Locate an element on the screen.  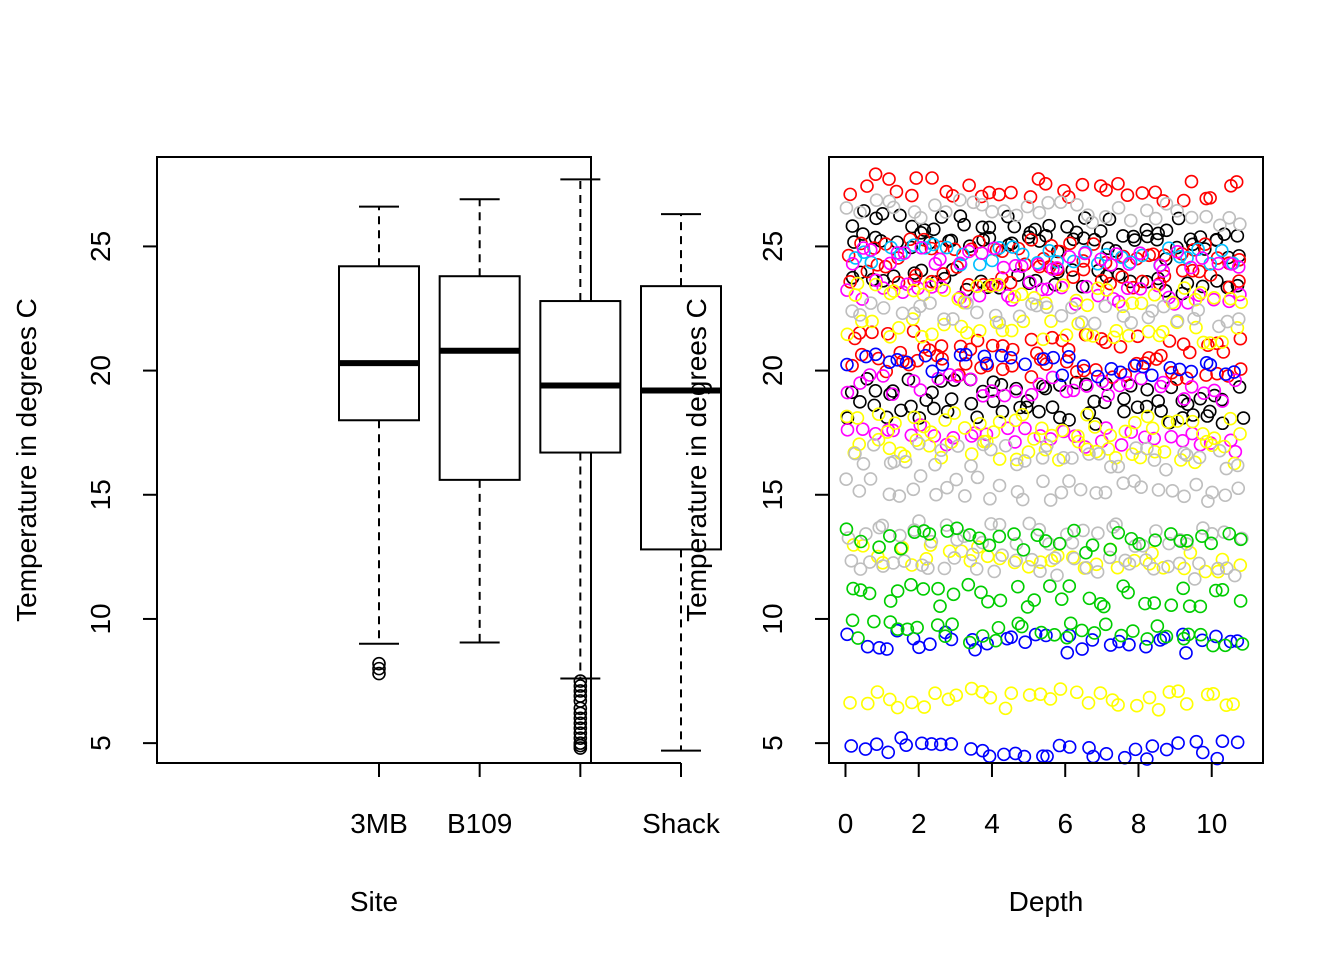
scatter-x-tick-label: 6 is located at coordinates (1065, 823).